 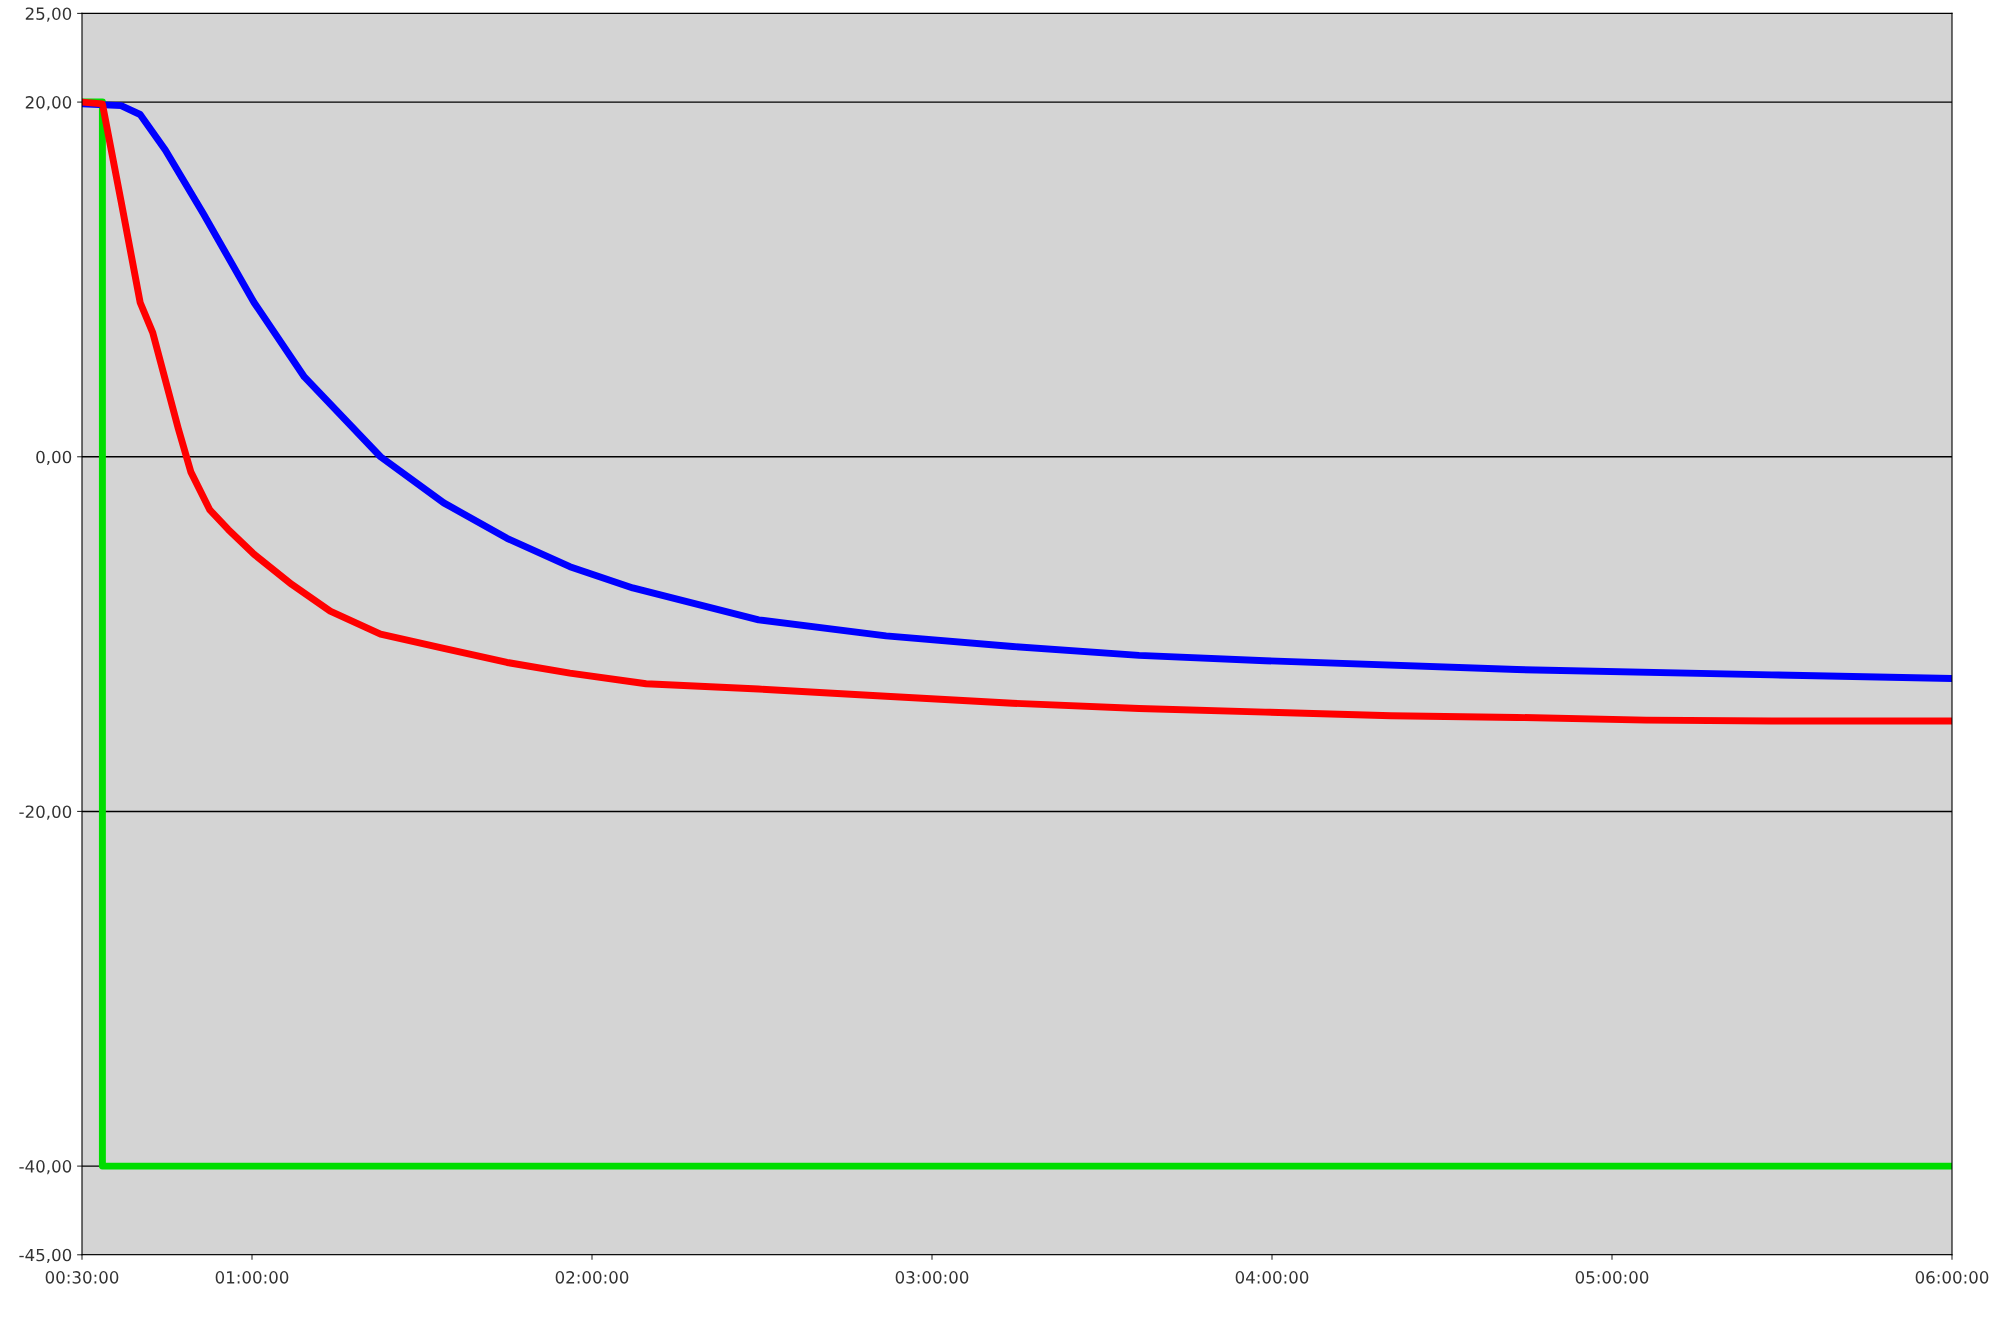 I want to click on x-tick-label: 01:00:00, so click(x=252, y=1277).